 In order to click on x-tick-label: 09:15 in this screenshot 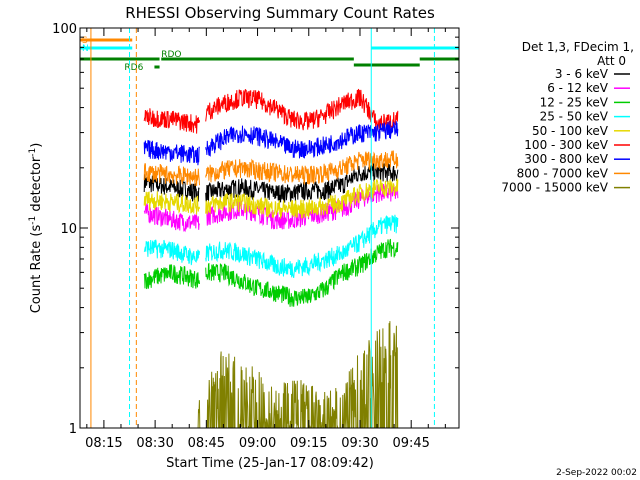, I will do `click(308, 443)`.